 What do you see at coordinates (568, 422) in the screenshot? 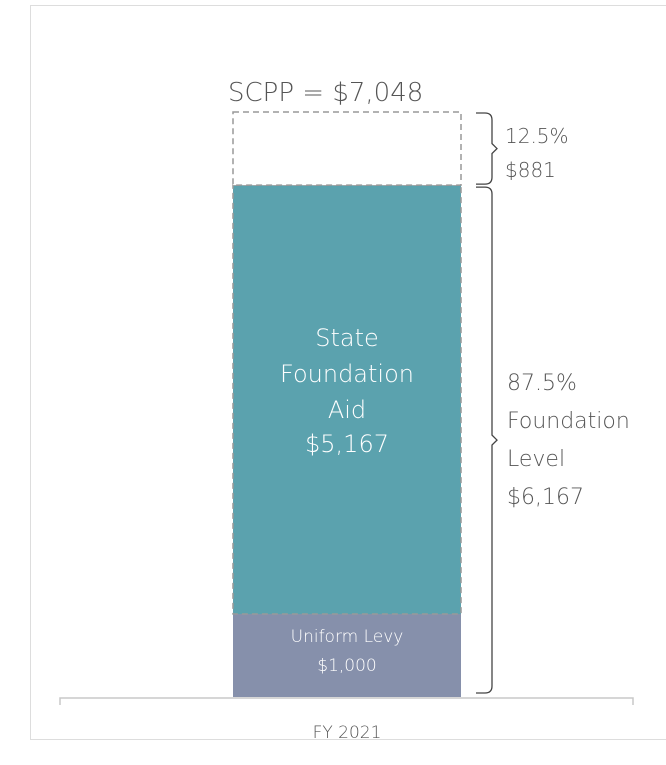
I see `annotation: Foundation` at bounding box center [568, 422].